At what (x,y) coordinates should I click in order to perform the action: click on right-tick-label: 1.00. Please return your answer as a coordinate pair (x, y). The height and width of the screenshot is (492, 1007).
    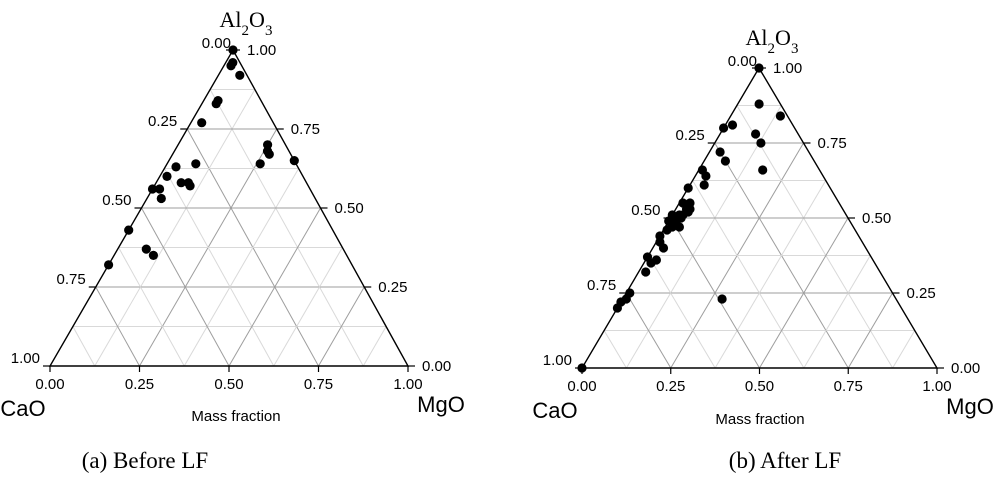
    Looking at the image, I should click on (261, 50).